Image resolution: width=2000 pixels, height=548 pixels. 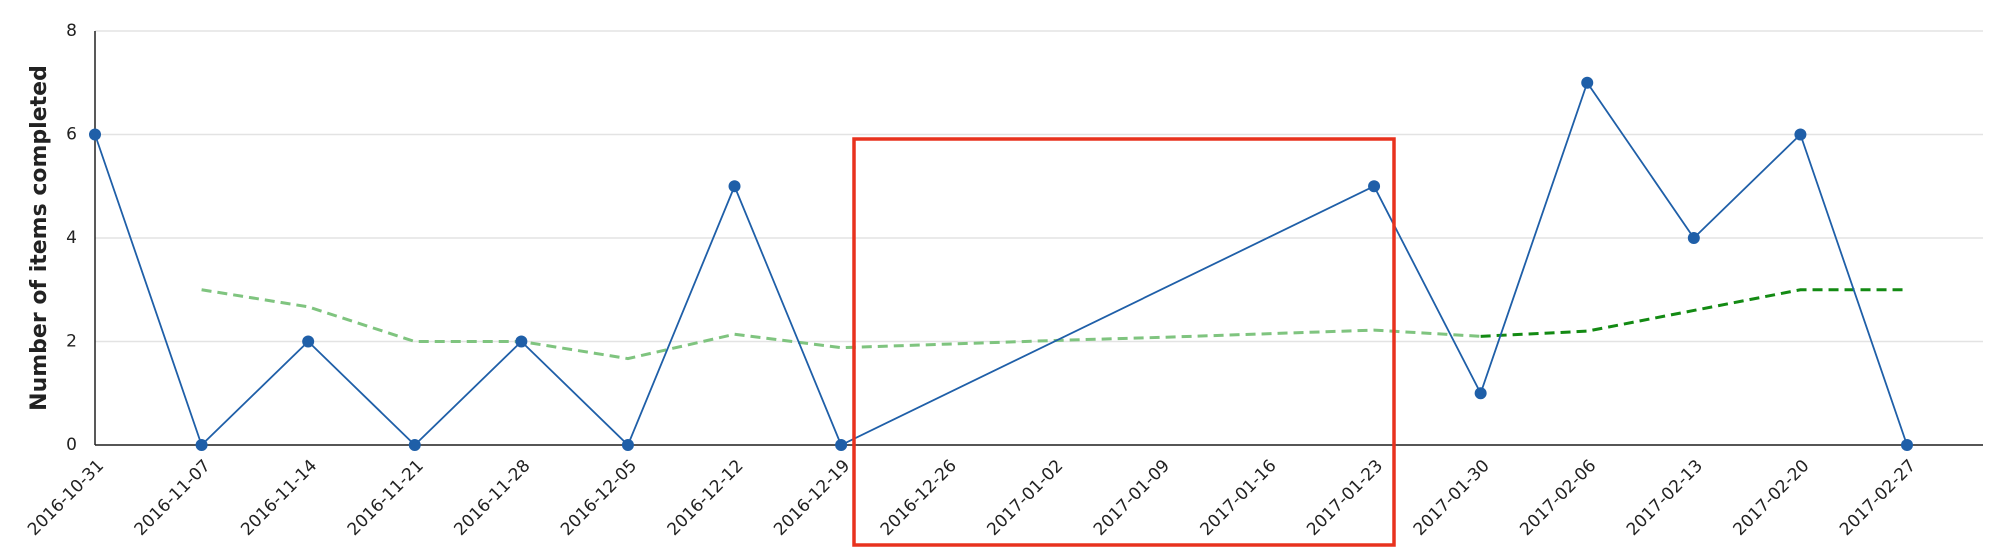 I want to click on x-tick-label: 2016-12-26, so click(x=919, y=498).